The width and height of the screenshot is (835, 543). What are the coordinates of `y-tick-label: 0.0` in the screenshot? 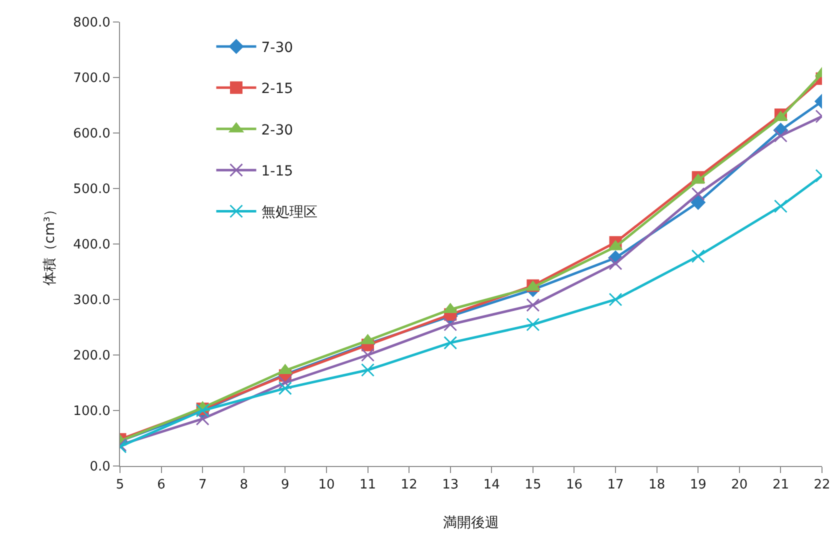 It's located at (100, 467).